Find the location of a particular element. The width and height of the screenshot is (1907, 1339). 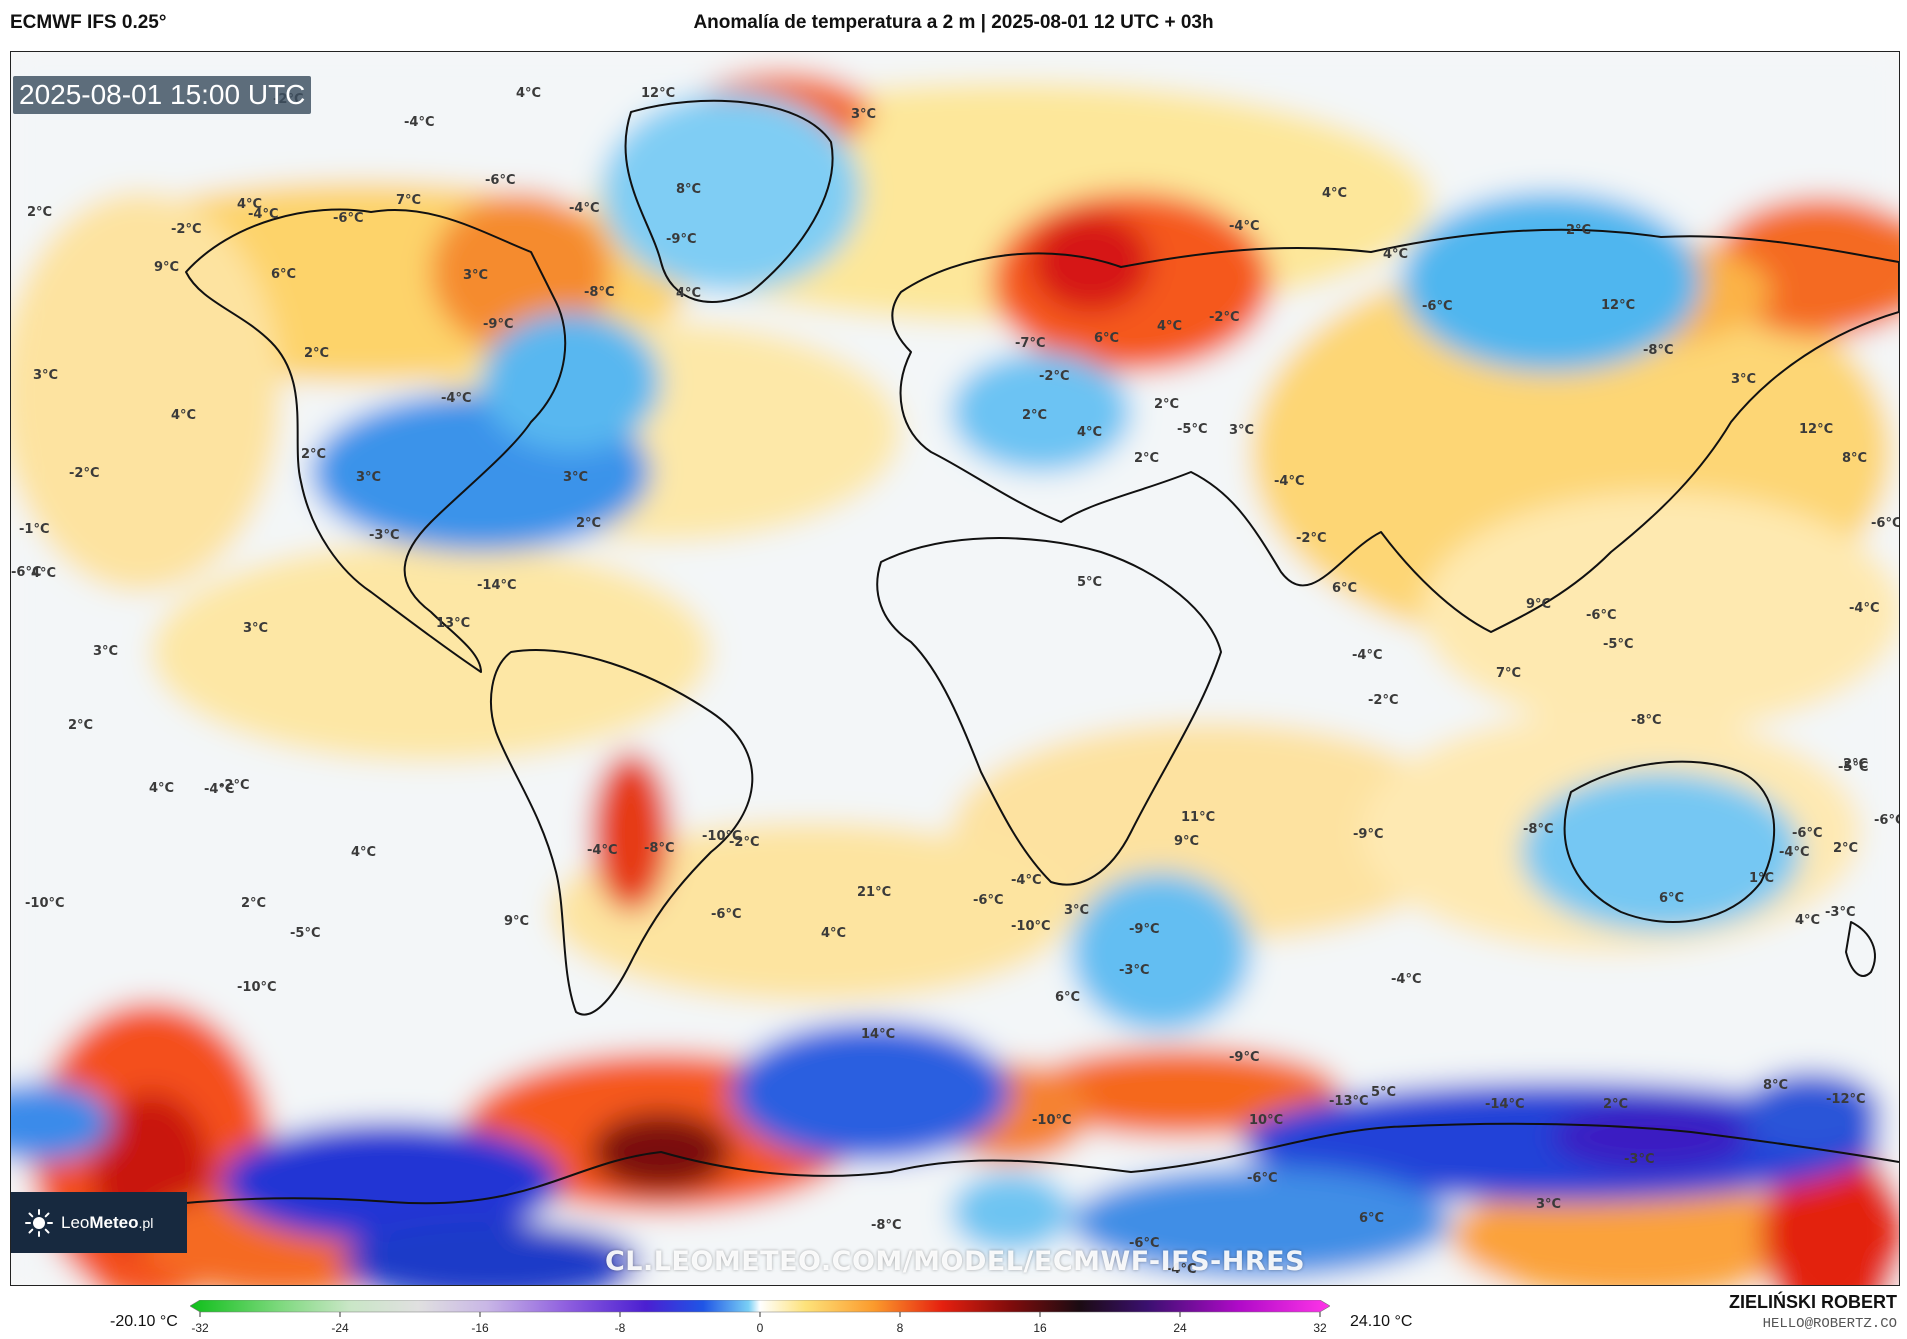

colorbar-tick-label: 8 is located at coordinates (900, 1328).